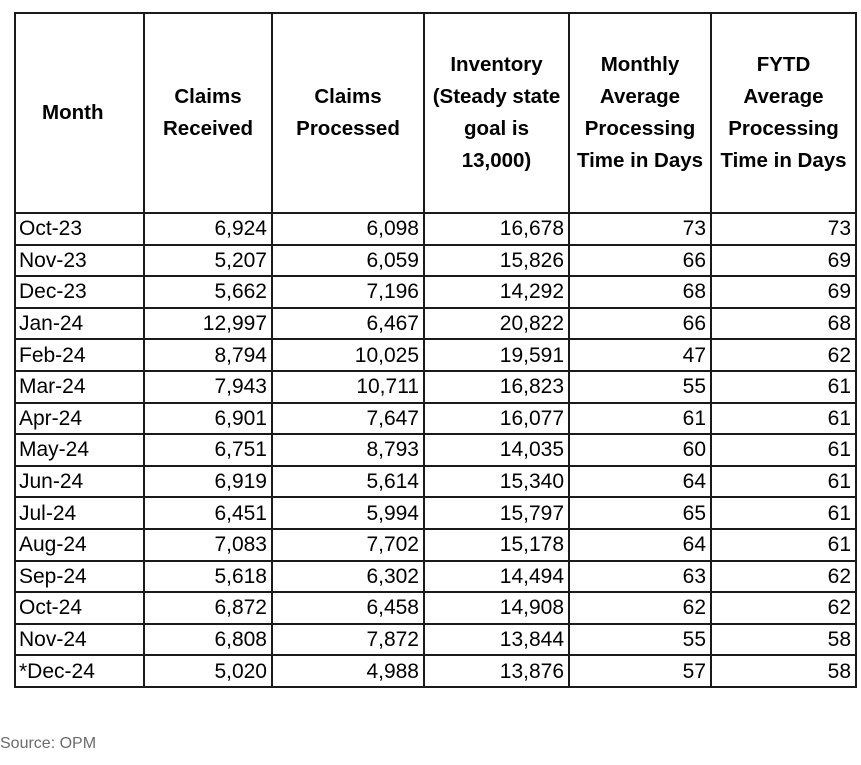 The width and height of the screenshot is (861, 765). What do you see at coordinates (79, 292) in the screenshot?
I see `month-cell: Dec-23` at bounding box center [79, 292].